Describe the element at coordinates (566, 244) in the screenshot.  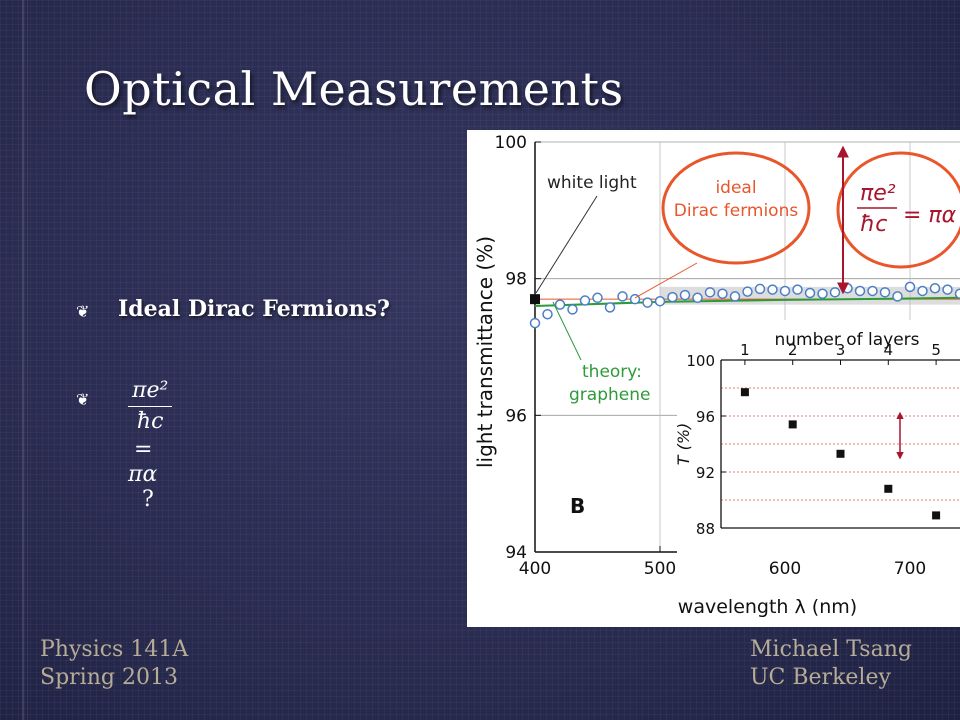
I see `white-light-pointer` at that location.